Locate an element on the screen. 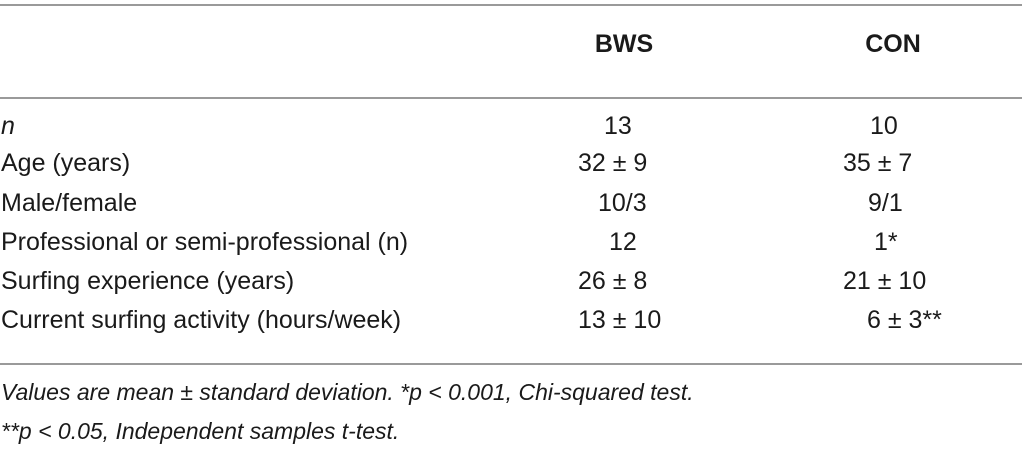 This screenshot has width=1022, height=458. bws-value: 12 is located at coordinates (623, 242).